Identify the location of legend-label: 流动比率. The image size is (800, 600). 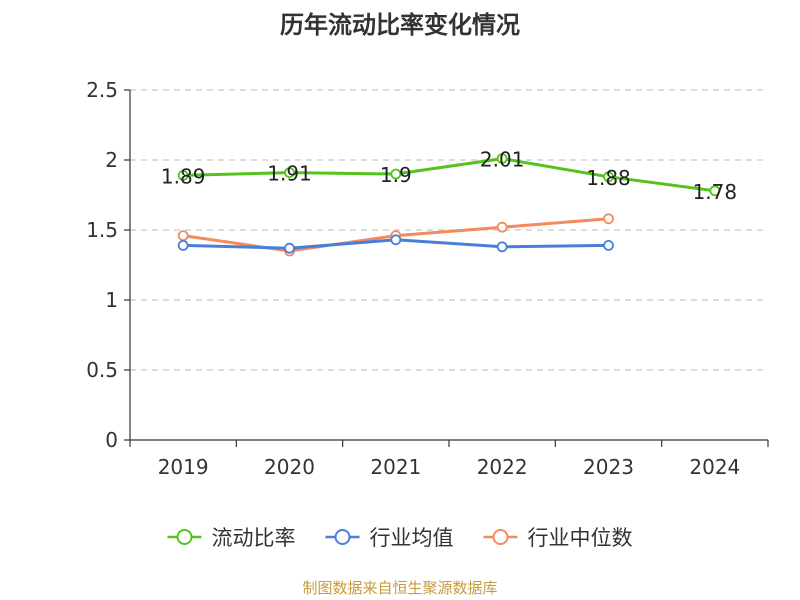
(254, 538).